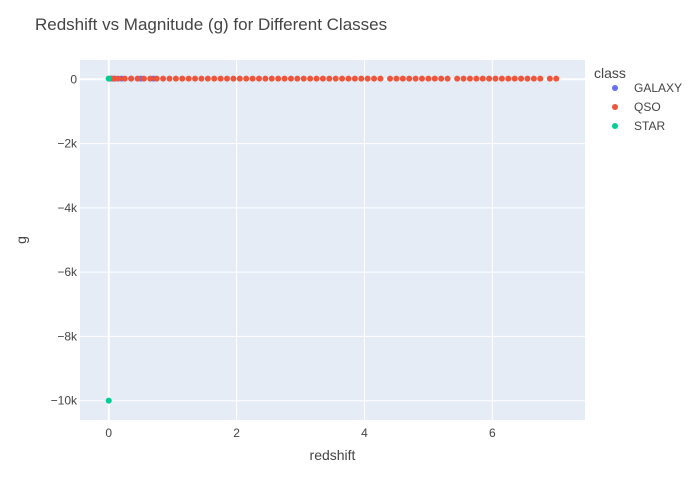  Describe the element at coordinates (615, 126) in the screenshot. I see `legend-marker-star` at that location.